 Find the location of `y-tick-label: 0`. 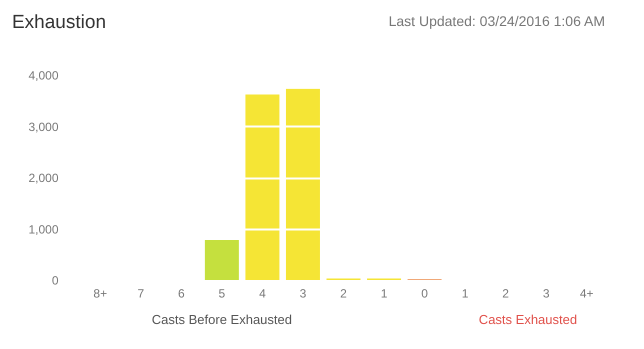

y-tick-label: 0 is located at coordinates (55, 281).